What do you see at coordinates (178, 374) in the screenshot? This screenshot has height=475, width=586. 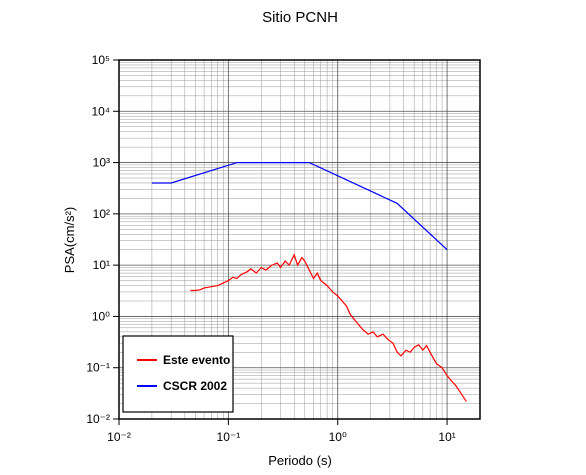 I see `legend-box` at bounding box center [178, 374].